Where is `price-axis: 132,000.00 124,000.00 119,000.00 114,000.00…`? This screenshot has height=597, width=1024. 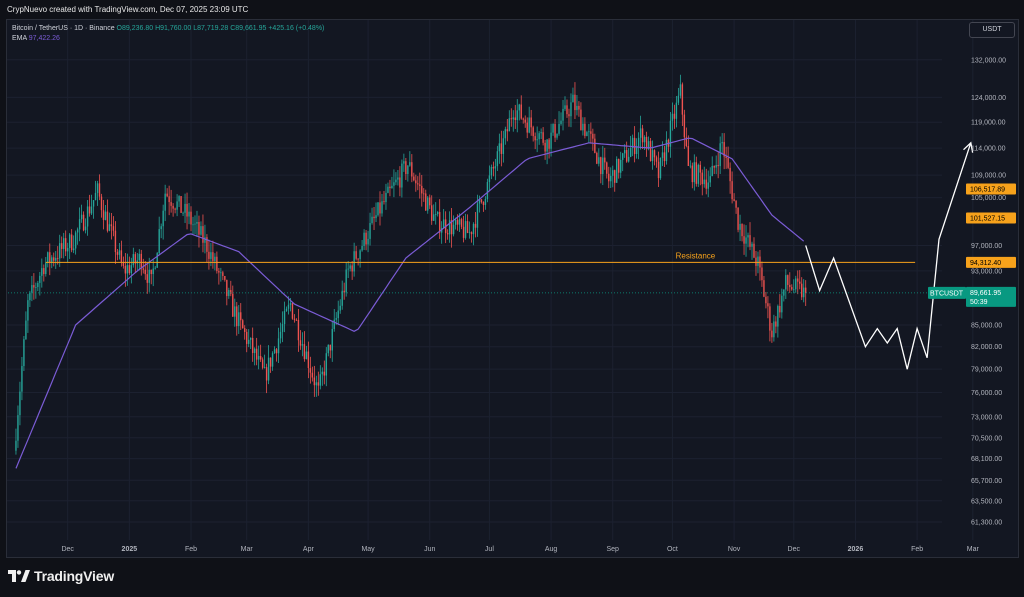 price-axis: 132,000.00 124,000.00 119,000.00 114,000.00… is located at coordinates (988, 291).